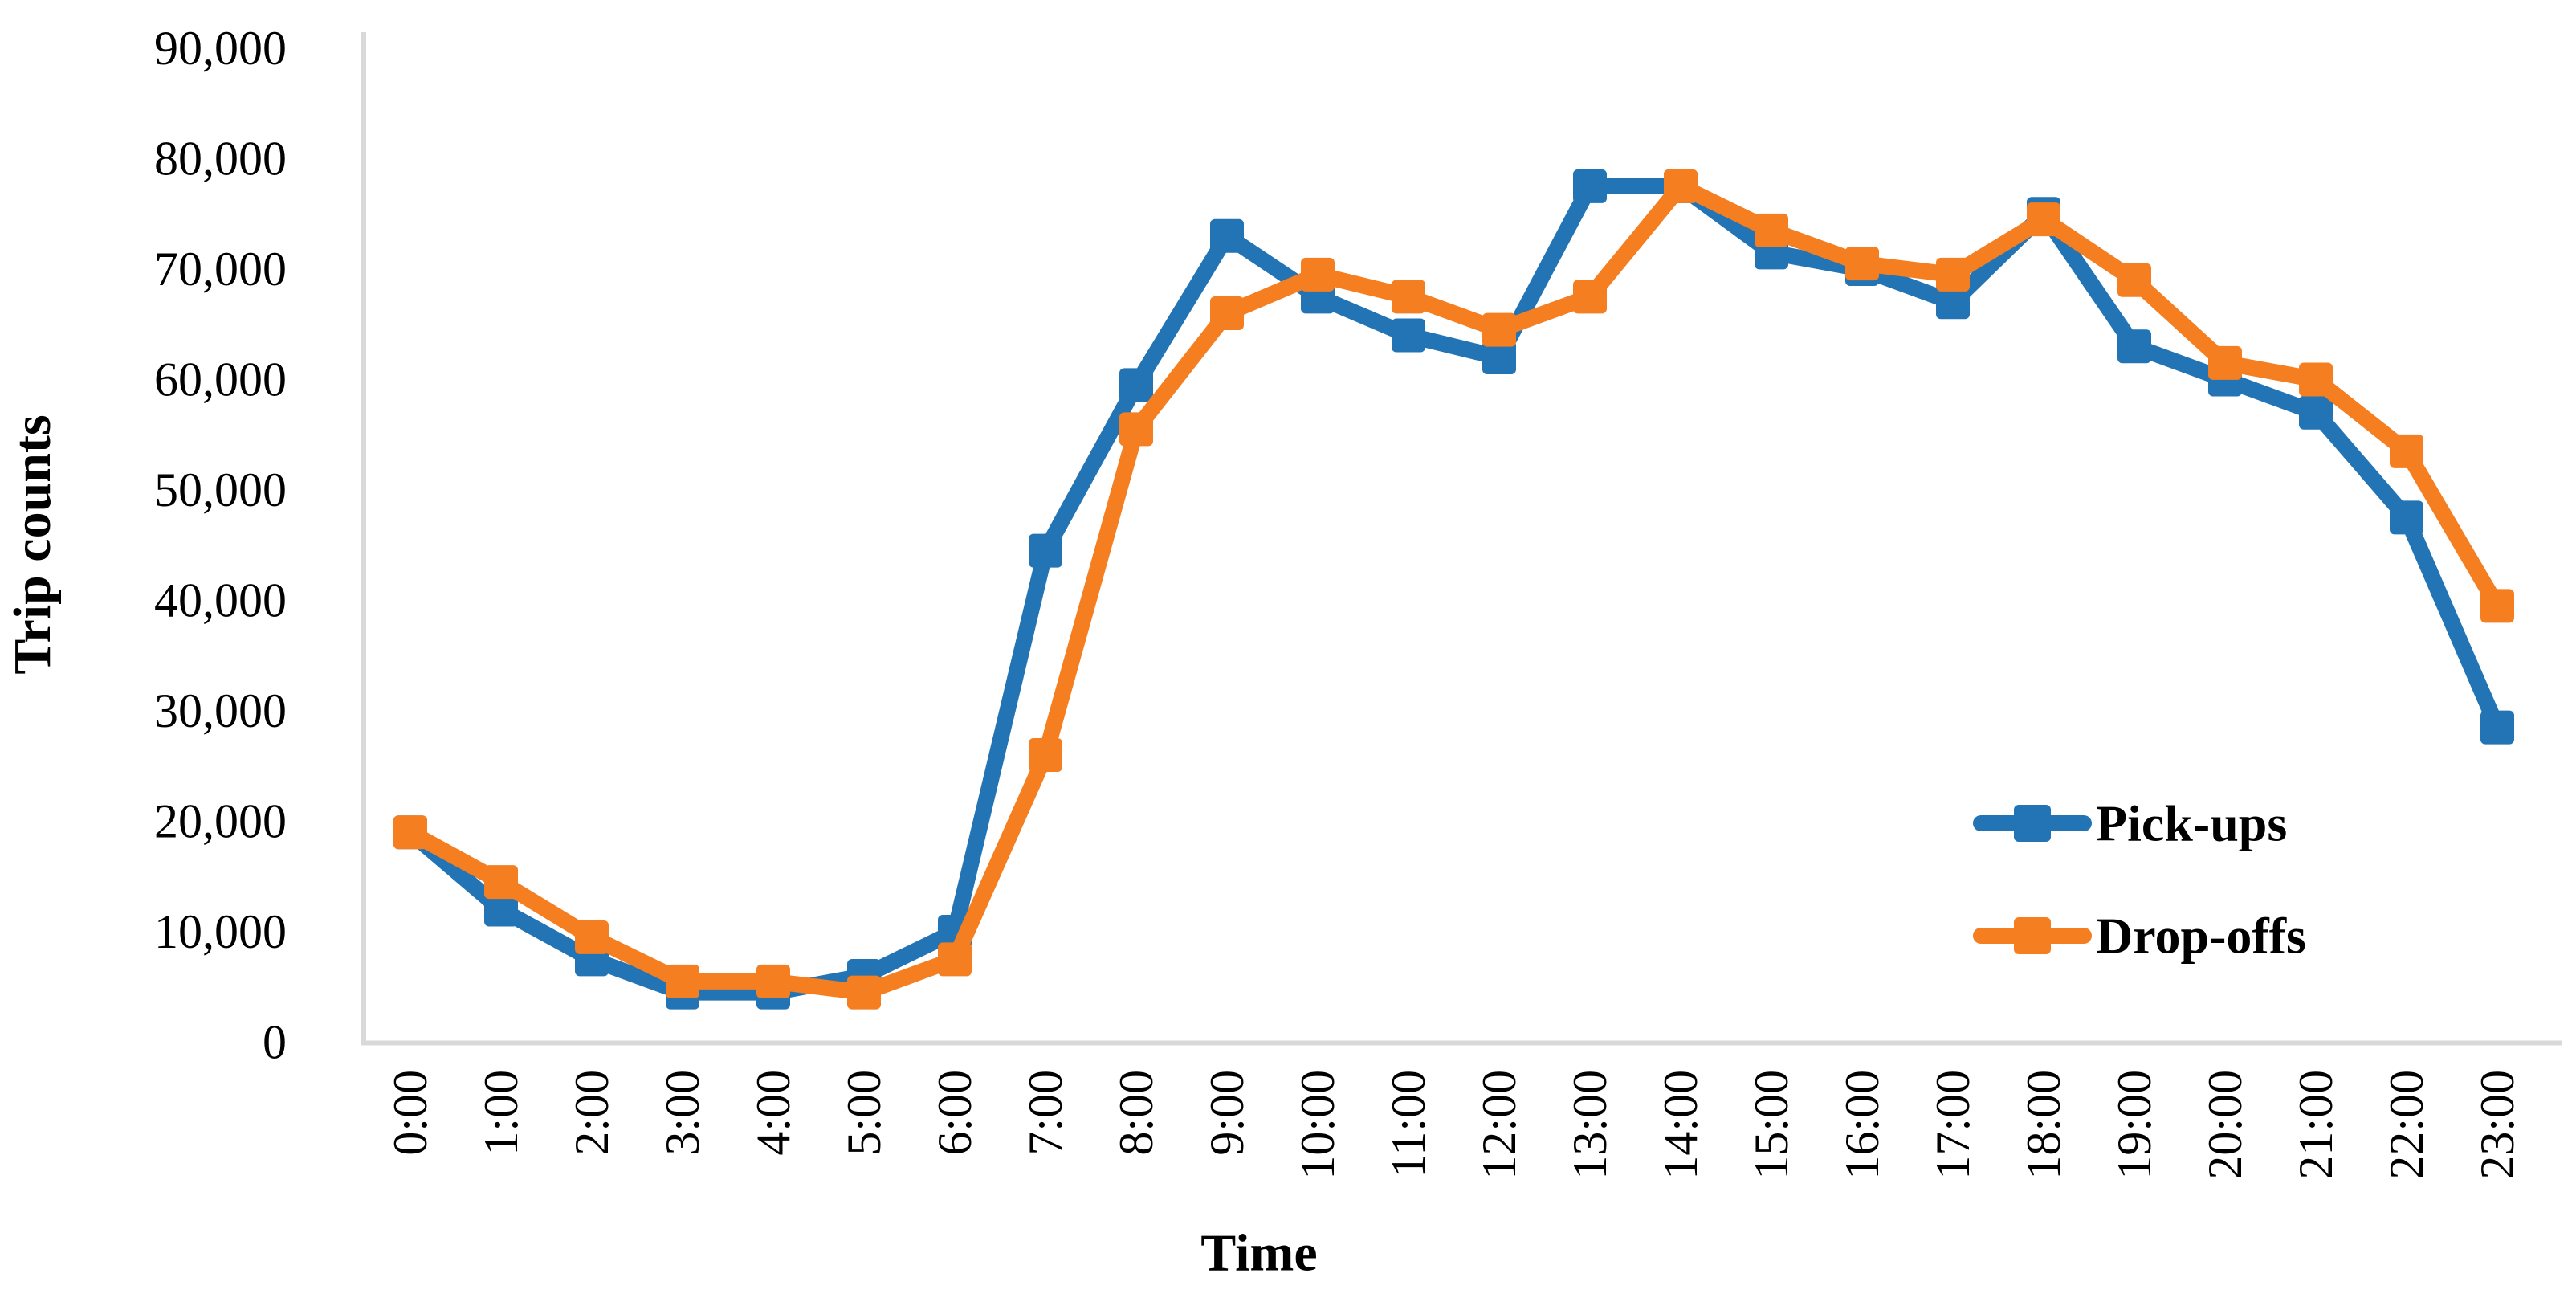 The image size is (2576, 1306). Describe the element at coordinates (275, 1042) in the screenshot. I see `y-tick-label: 0` at that location.